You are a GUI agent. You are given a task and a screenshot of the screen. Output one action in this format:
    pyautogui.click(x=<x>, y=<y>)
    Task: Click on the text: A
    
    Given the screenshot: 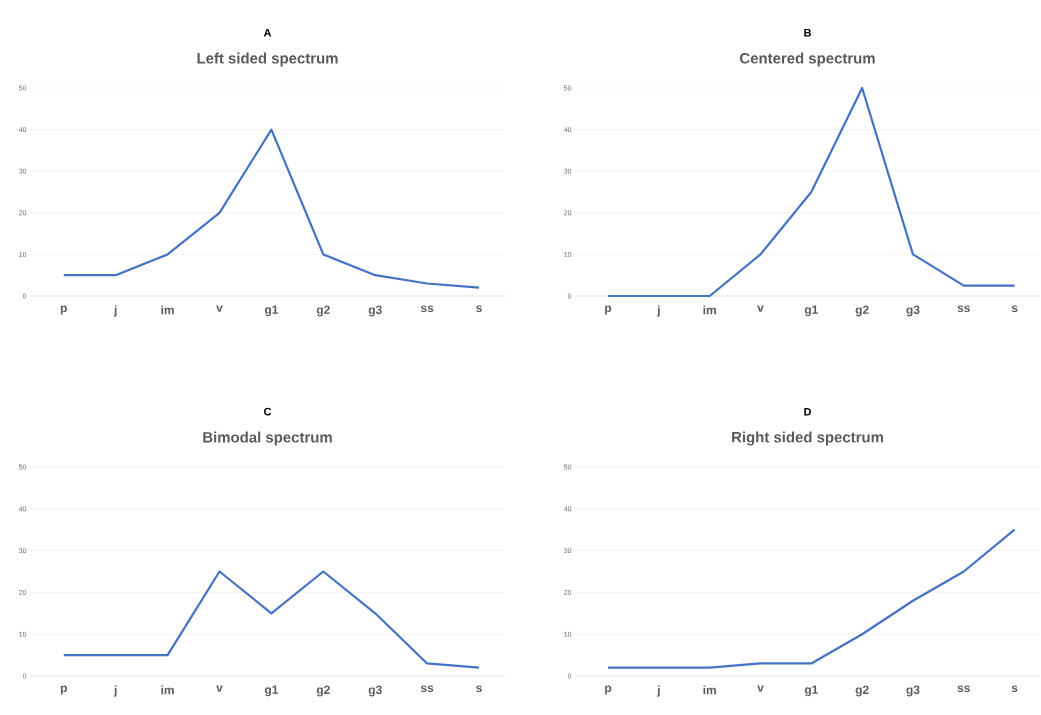 What is the action you would take?
    pyautogui.click(x=267, y=32)
    